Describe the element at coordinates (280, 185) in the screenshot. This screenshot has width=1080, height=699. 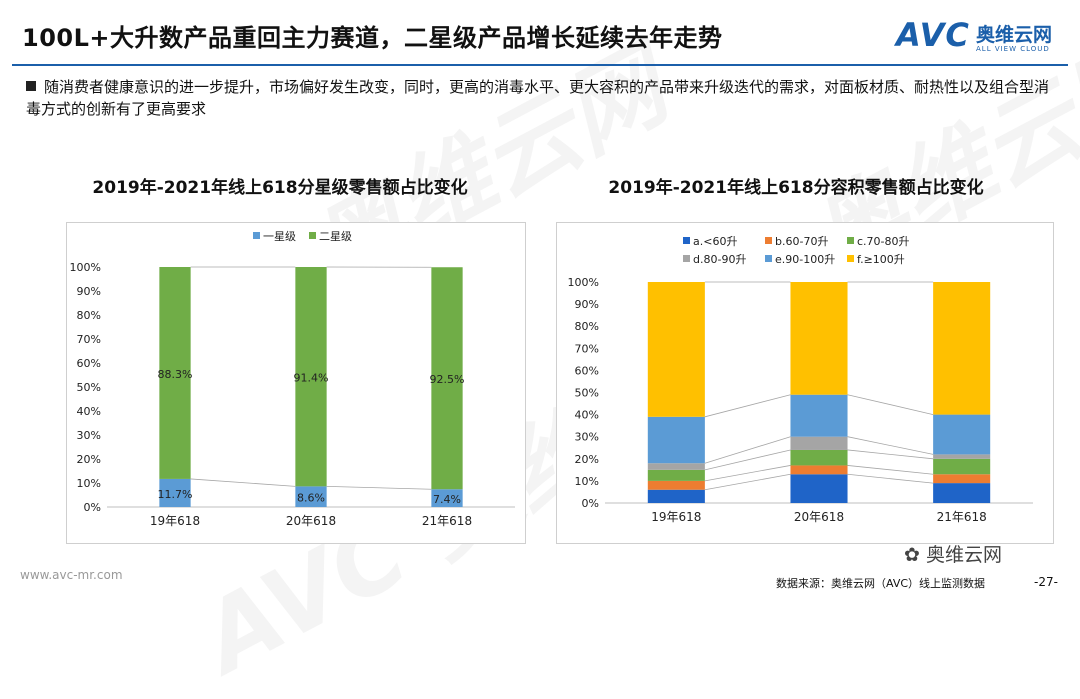
I see `chart-title-star: 2019年-2021年线上618分星级零售额占比变化` at that location.